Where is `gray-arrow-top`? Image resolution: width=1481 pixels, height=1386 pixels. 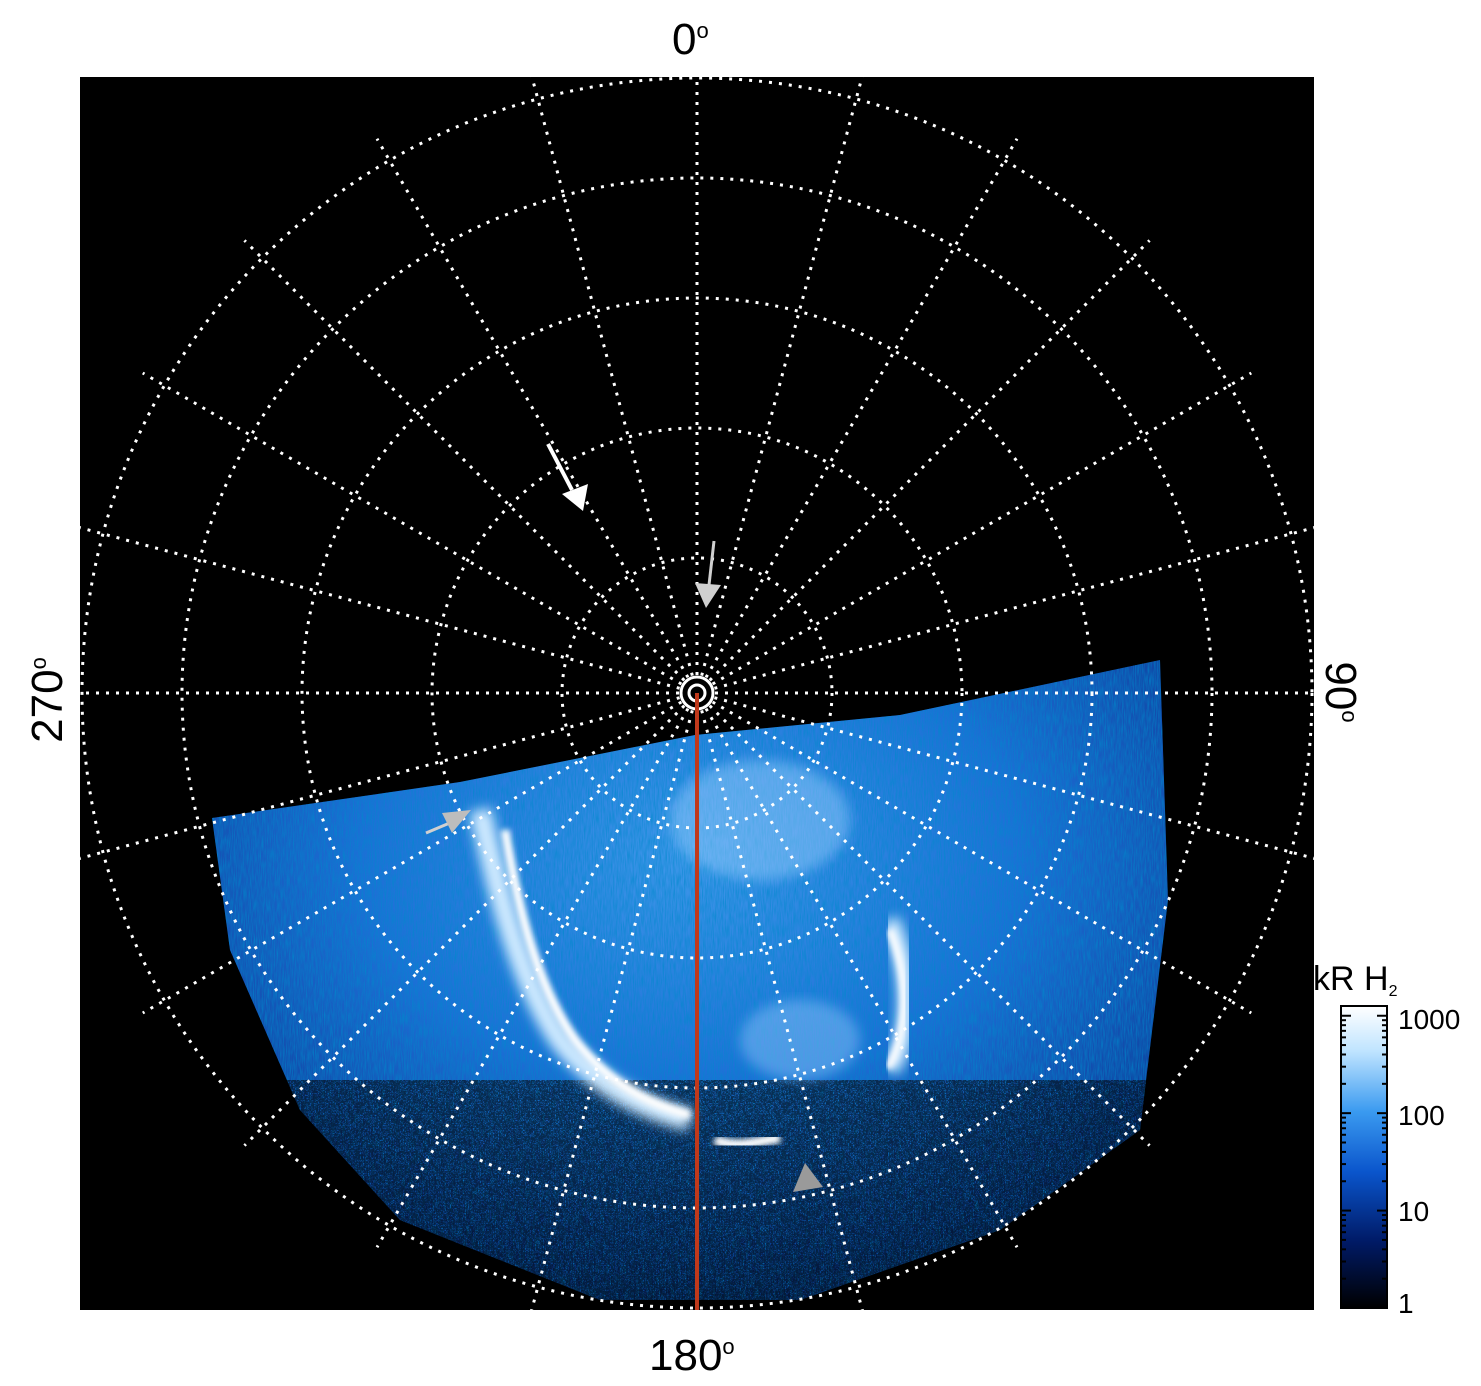 gray-arrow-top is located at coordinates (708, 574).